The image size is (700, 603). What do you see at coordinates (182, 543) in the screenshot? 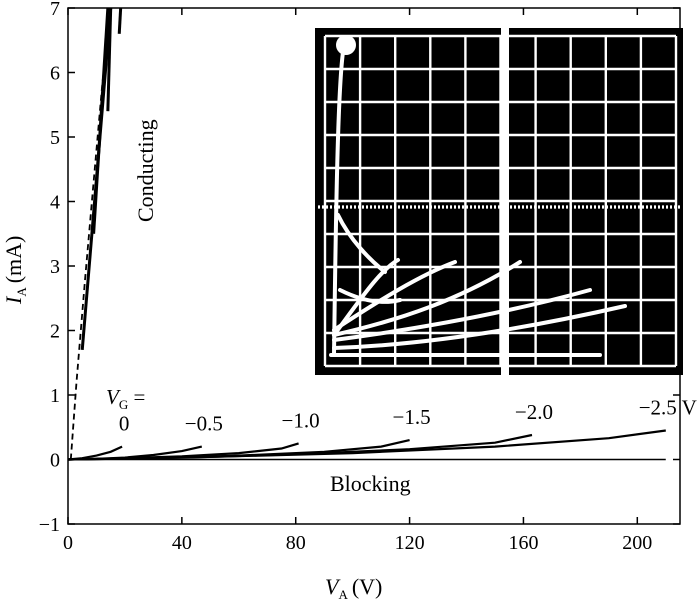
I see `x-tick-label: 40` at bounding box center [182, 543].